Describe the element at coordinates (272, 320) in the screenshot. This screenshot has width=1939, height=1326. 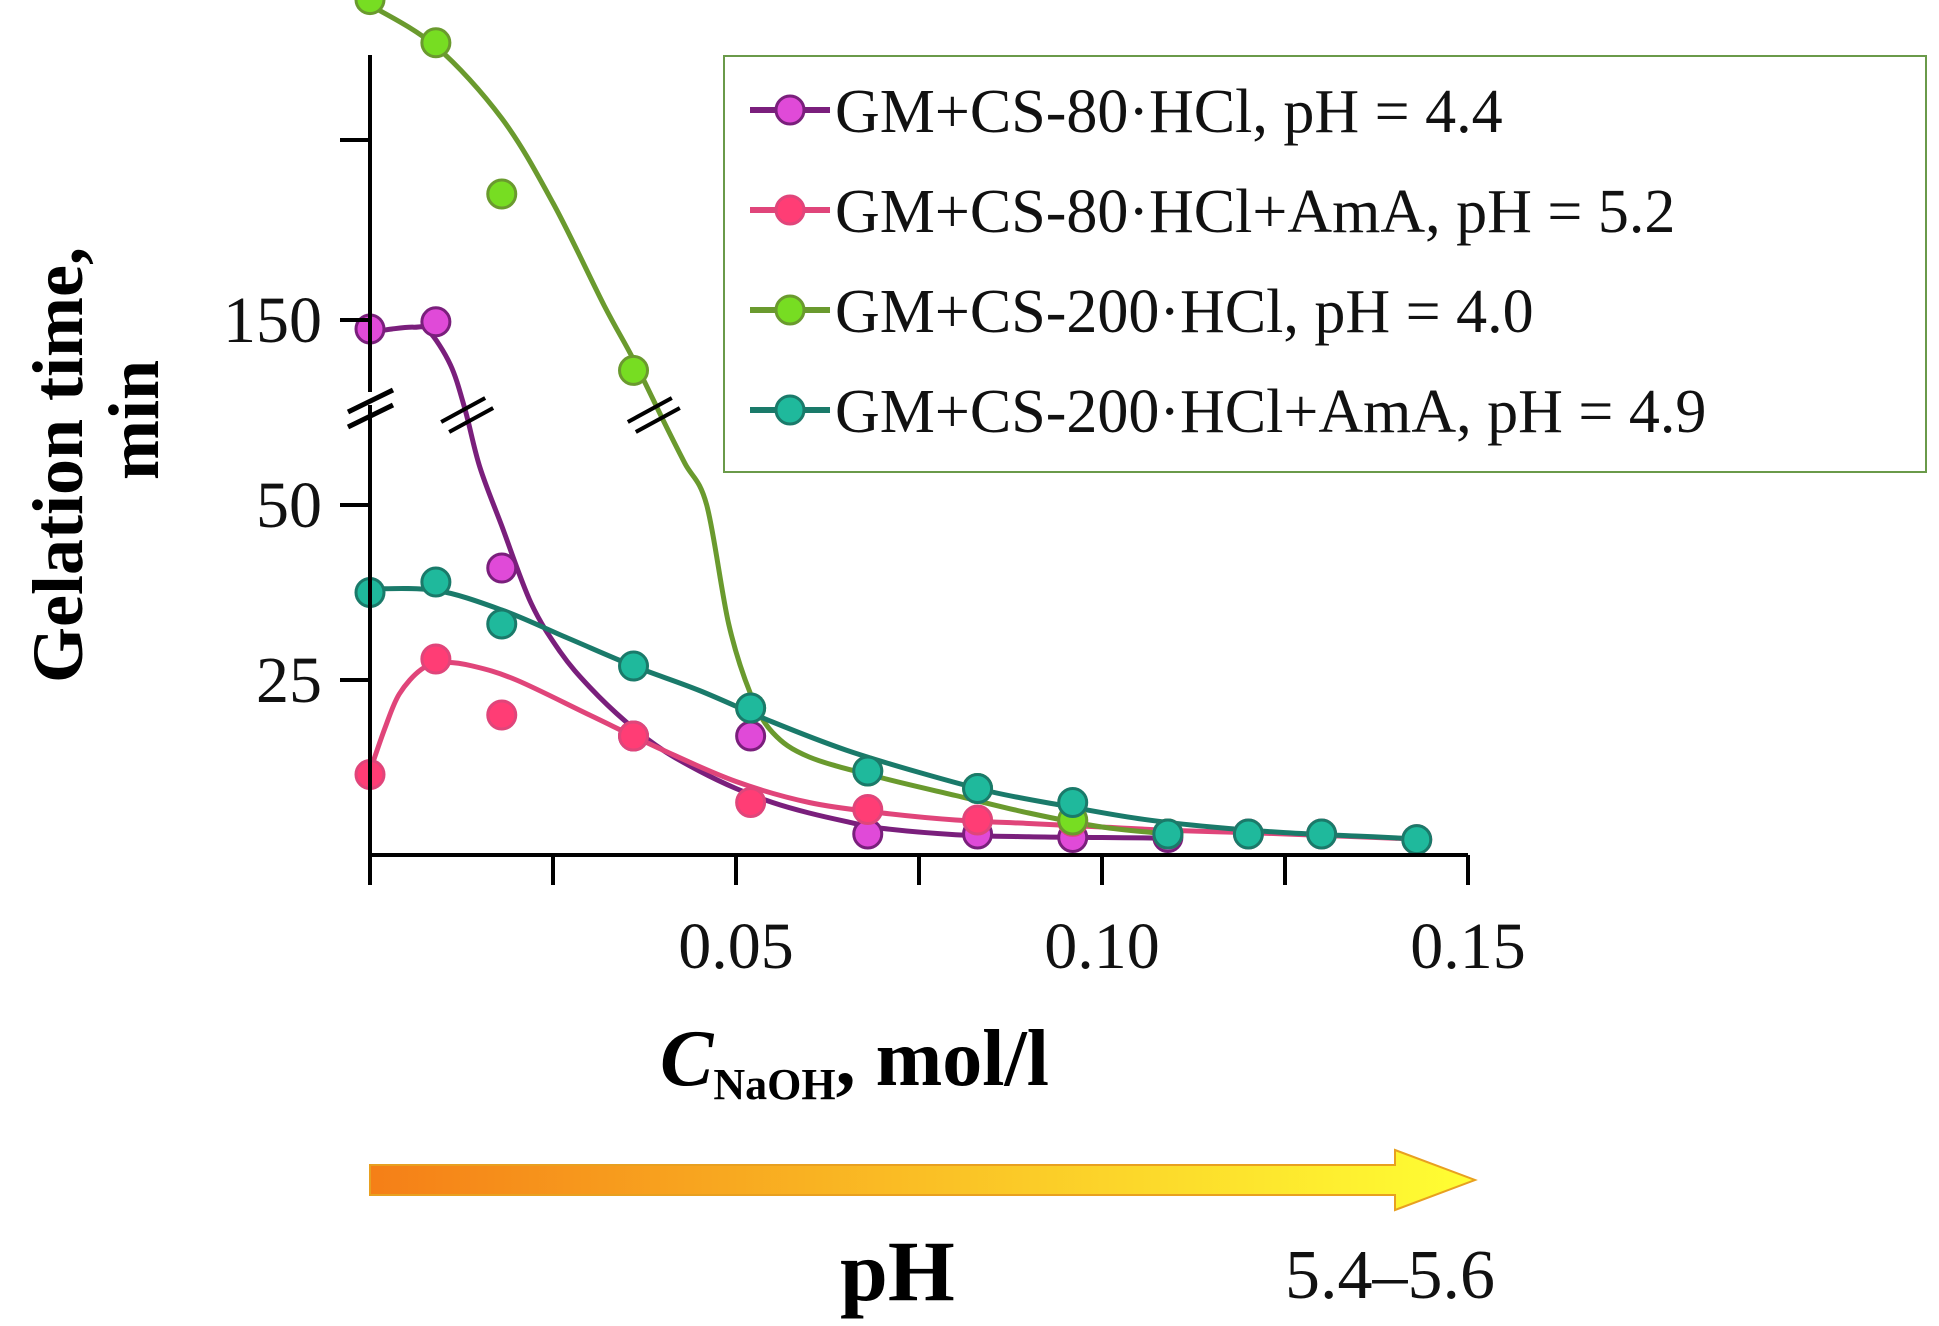
I see `y-tick-label-150: 150` at that location.